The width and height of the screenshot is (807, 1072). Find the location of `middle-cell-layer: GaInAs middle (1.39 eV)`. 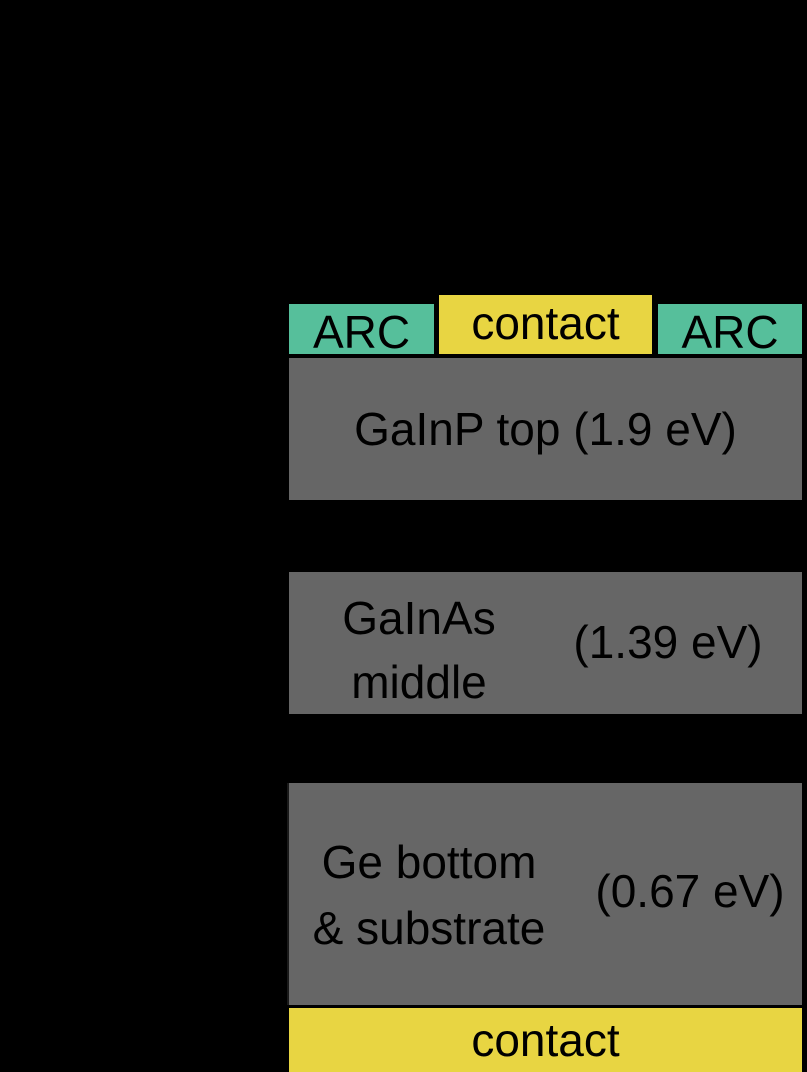

middle-cell-layer: GaInAs middle (1.39 eV) is located at coordinates (545, 643).